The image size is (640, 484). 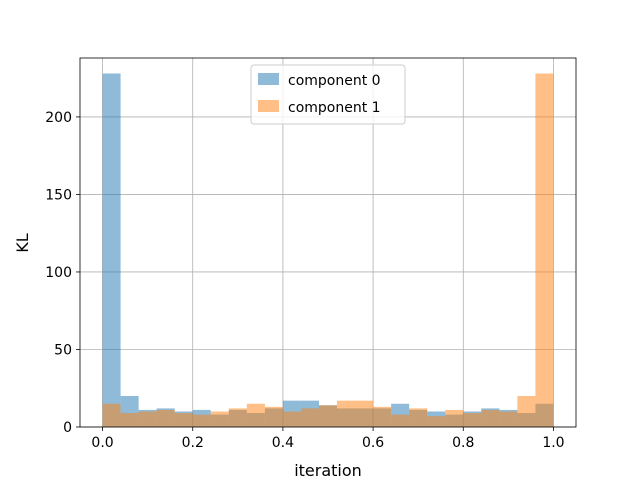 I want to click on x-axis-title: iteration, so click(x=328, y=470).